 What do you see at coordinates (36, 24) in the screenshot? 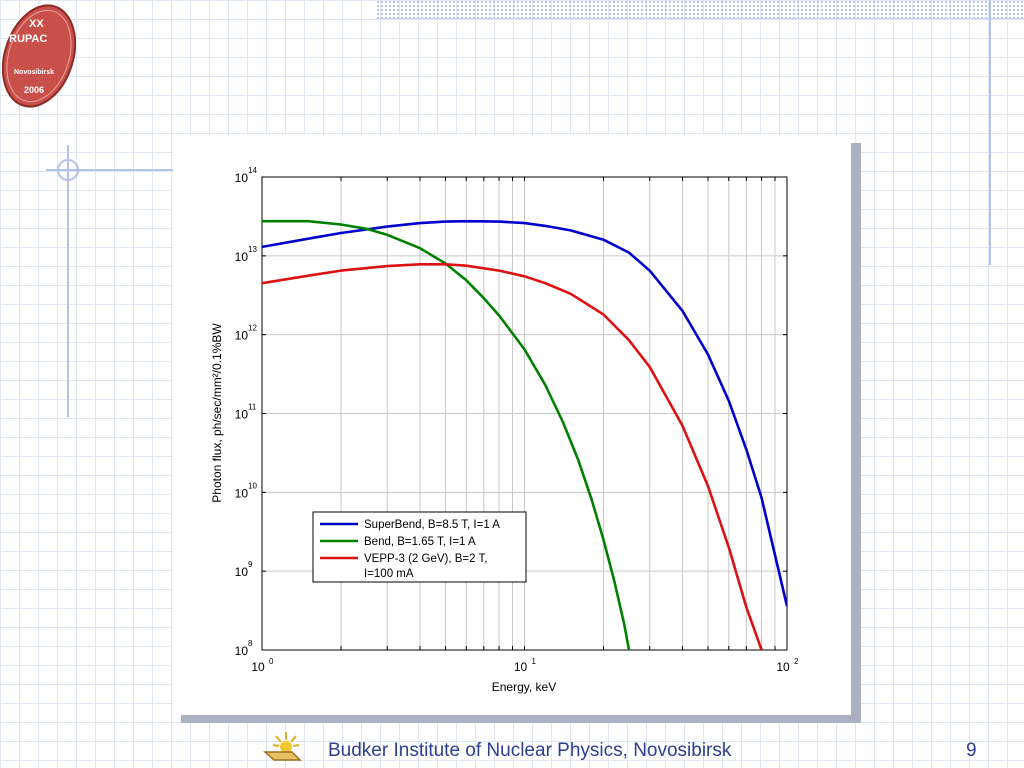
I see `logo-line1: XX` at bounding box center [36, 24].